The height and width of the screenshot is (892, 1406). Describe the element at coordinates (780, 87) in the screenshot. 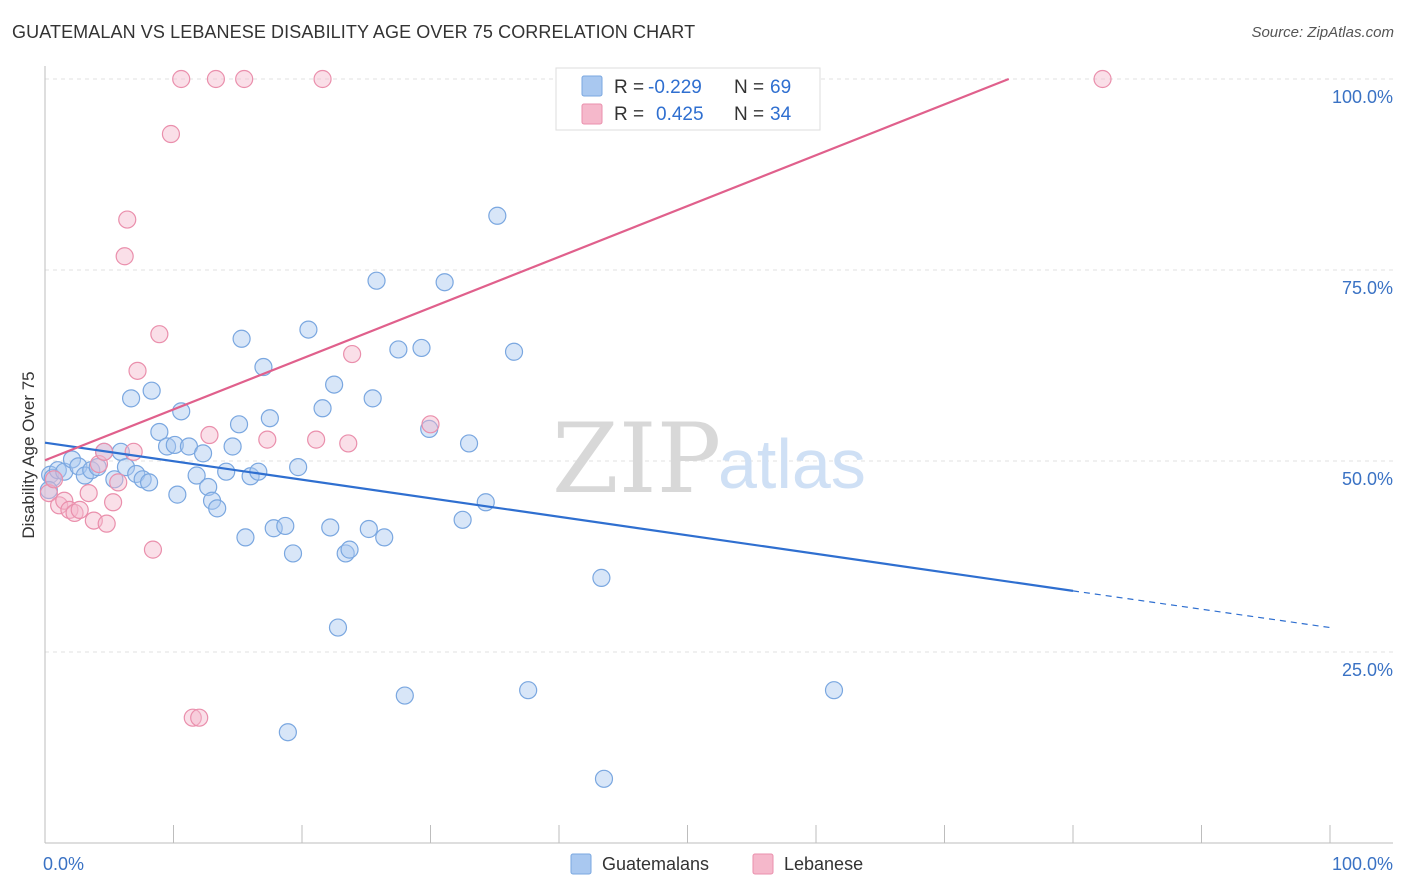

I see `legend-n-value: 69` at that location.